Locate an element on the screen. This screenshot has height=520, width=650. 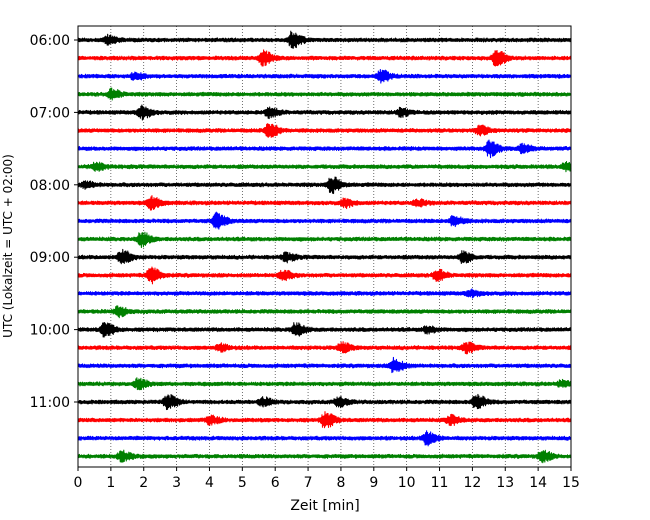
x-tick-label: 7 is located at coordinates (308, 483).